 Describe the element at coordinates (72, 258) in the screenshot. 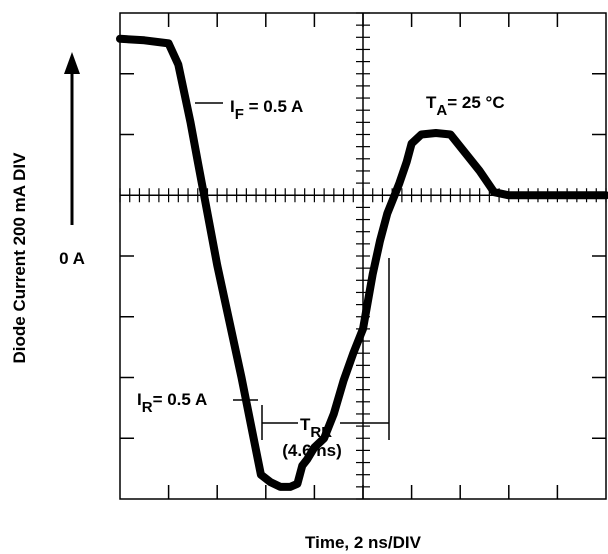

I see `zero-label: 0 A` at that location.